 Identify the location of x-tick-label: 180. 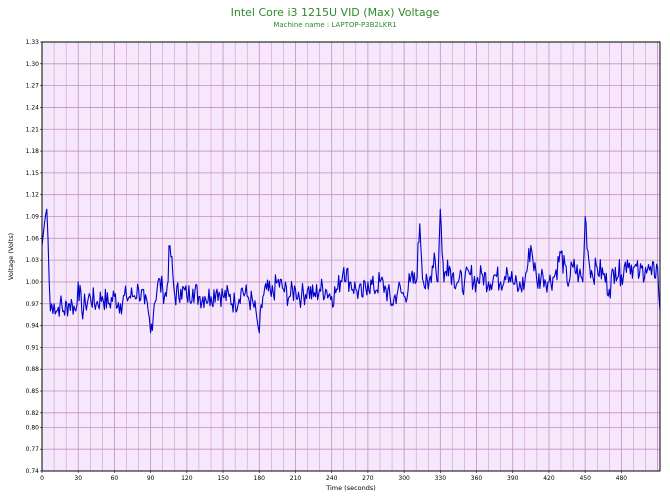
(260, 478).